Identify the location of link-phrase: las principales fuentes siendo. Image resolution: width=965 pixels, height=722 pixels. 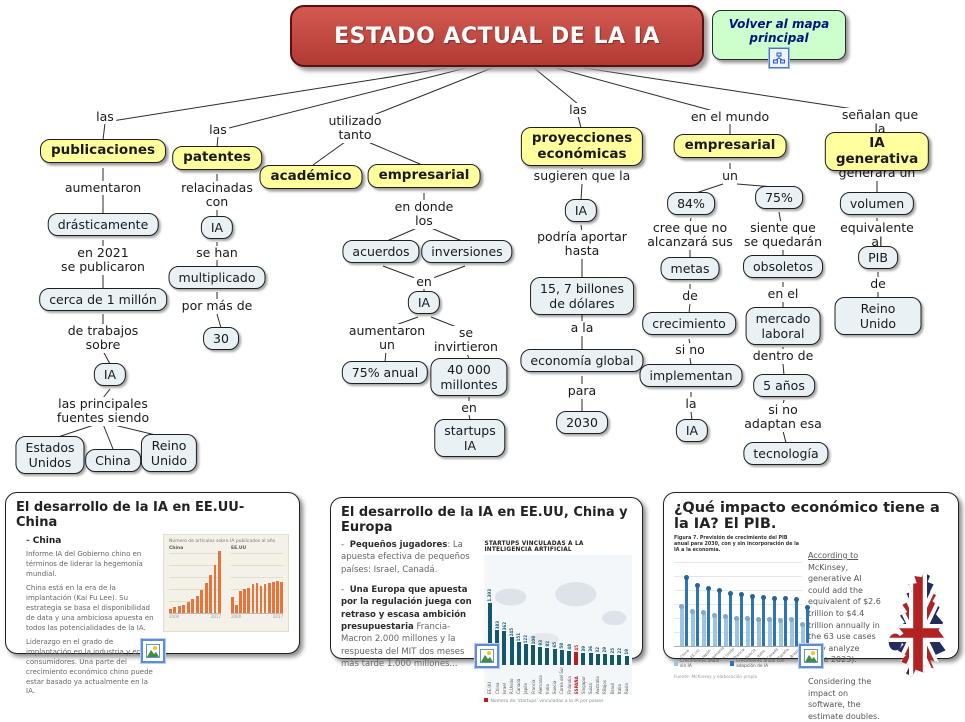
(103, 411).